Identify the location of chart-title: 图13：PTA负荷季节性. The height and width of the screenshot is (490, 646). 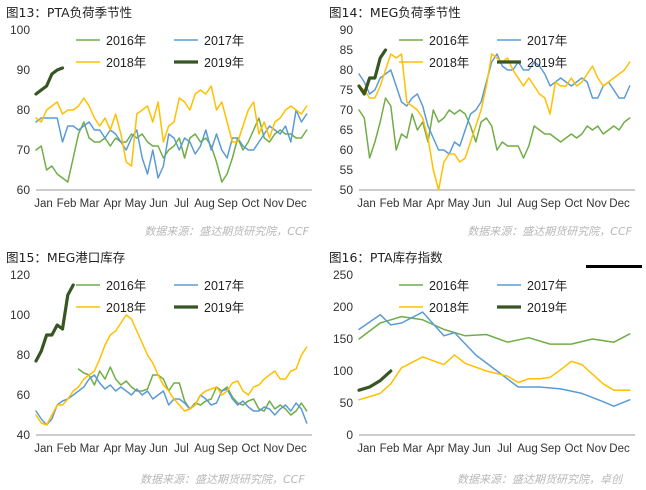
(69, 12).